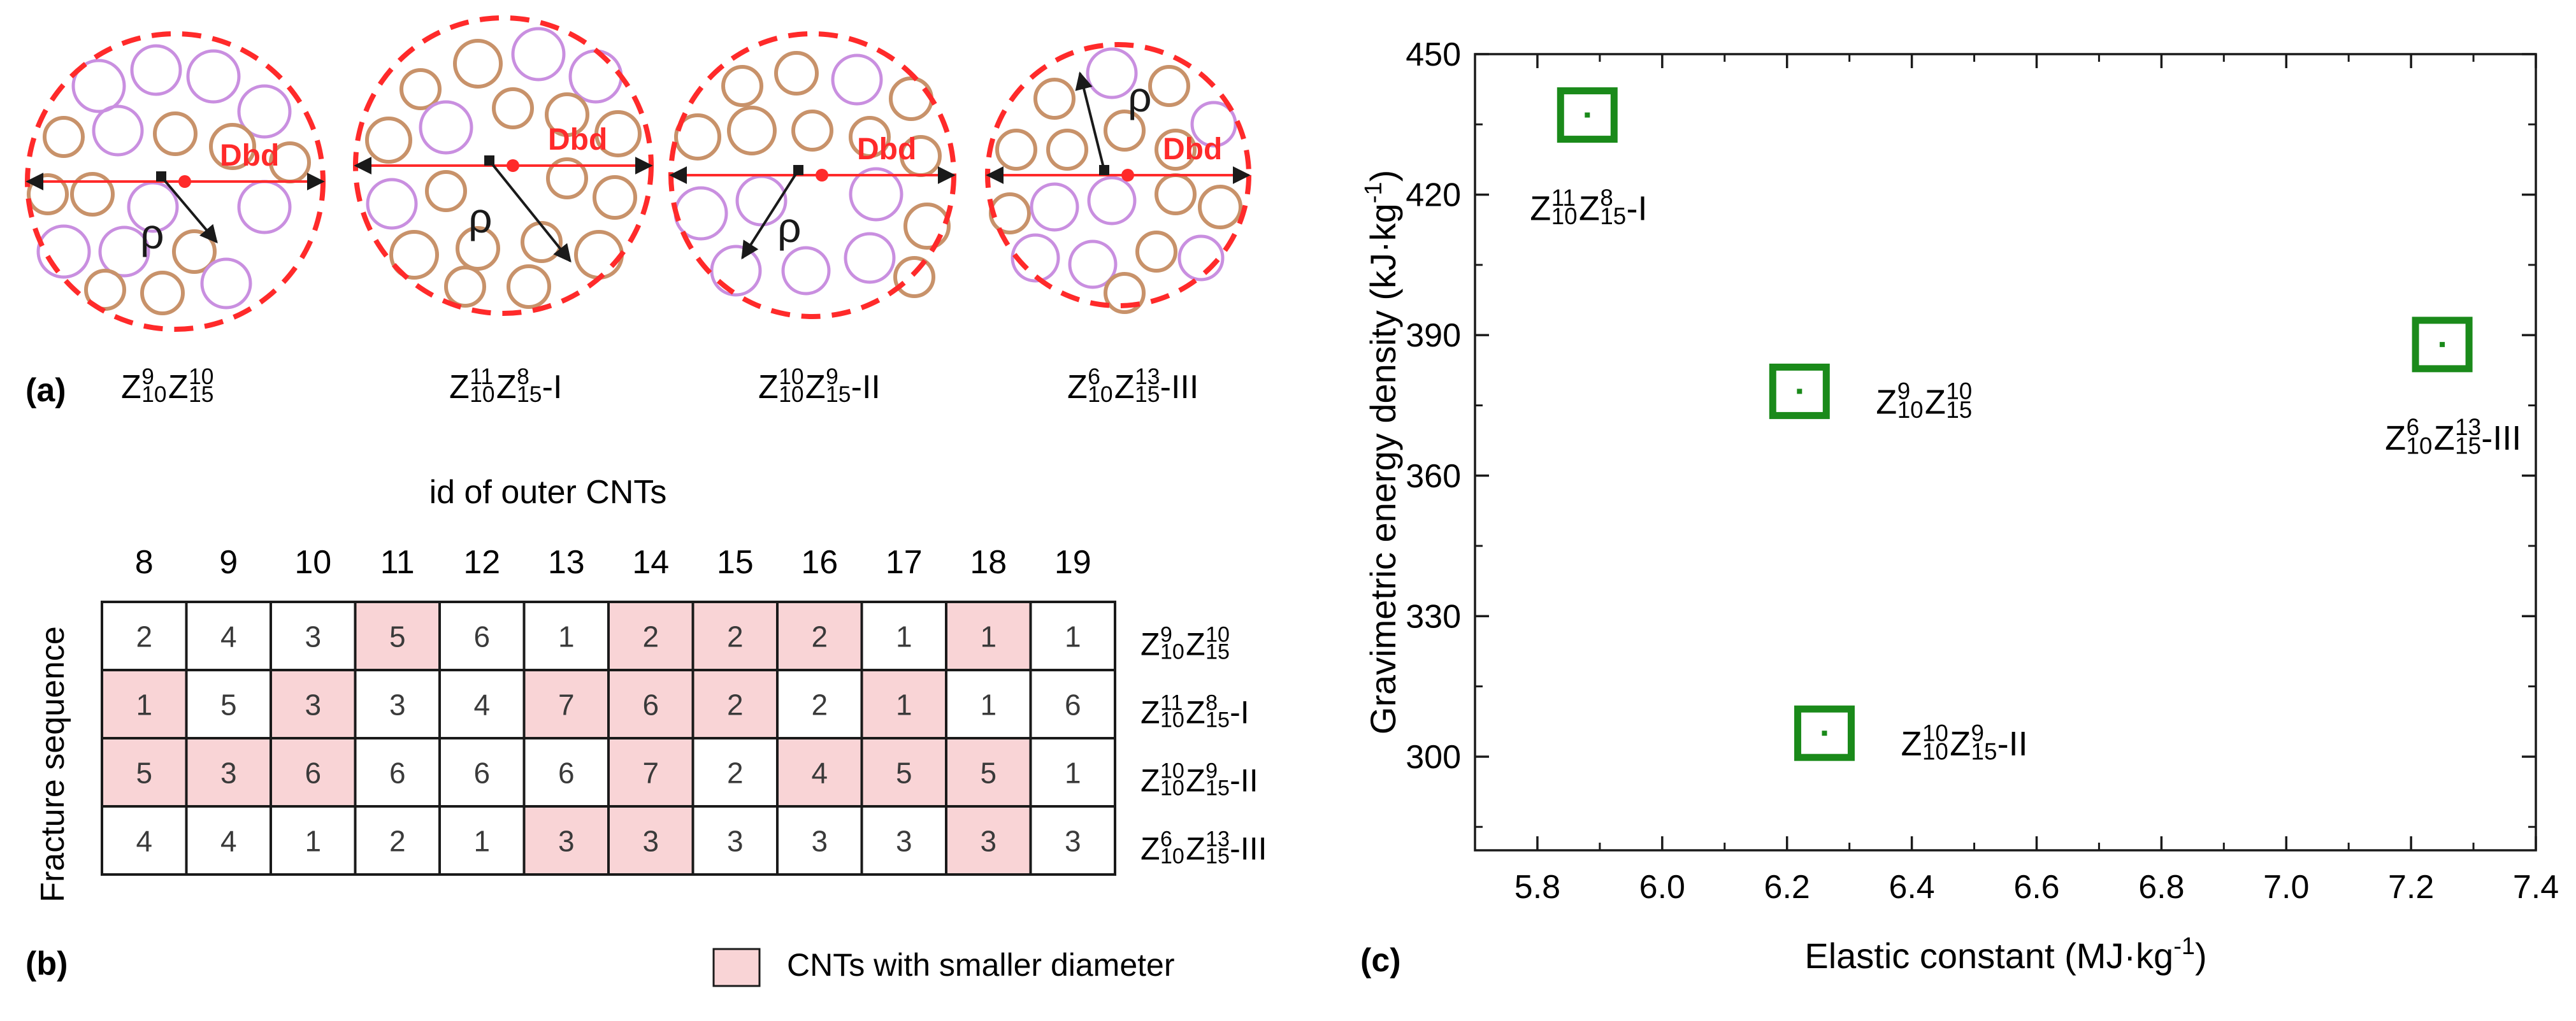 The height and width of the screenshot is (1021, 2576). Describe the element at coordinates (2442, 344) in the screenshot. I see `marker-center` at that location.